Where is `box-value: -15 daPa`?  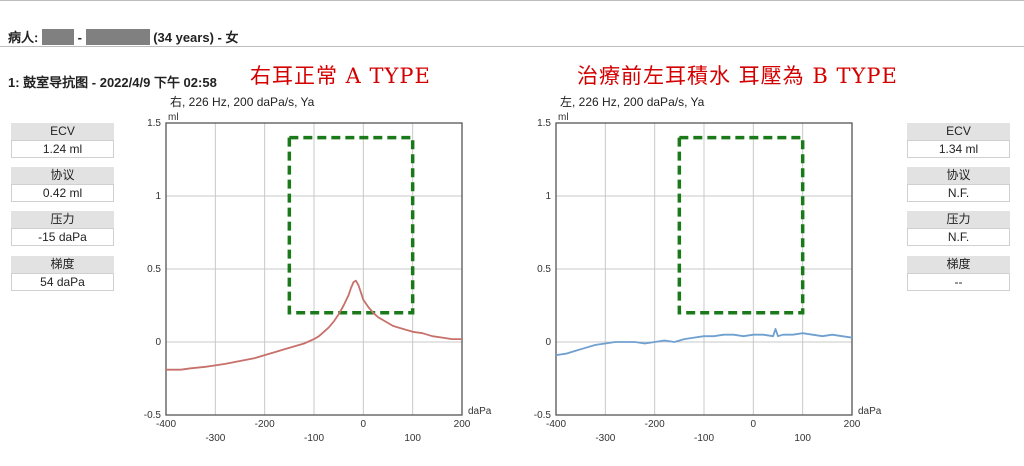
box-value: -15 daPa is located at coordinates (62, 237).